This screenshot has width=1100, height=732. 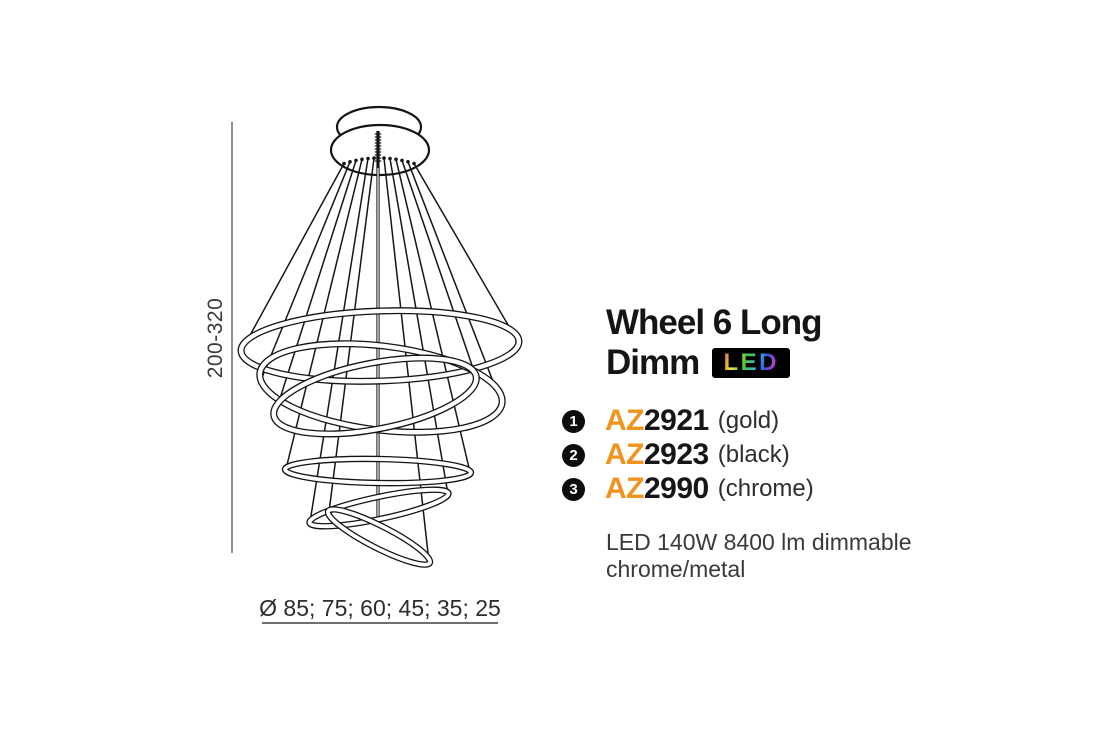 What do you see at coordinates (378, 327) in the screenshot?
I see `central-rod` at bounding box center [378, 327].